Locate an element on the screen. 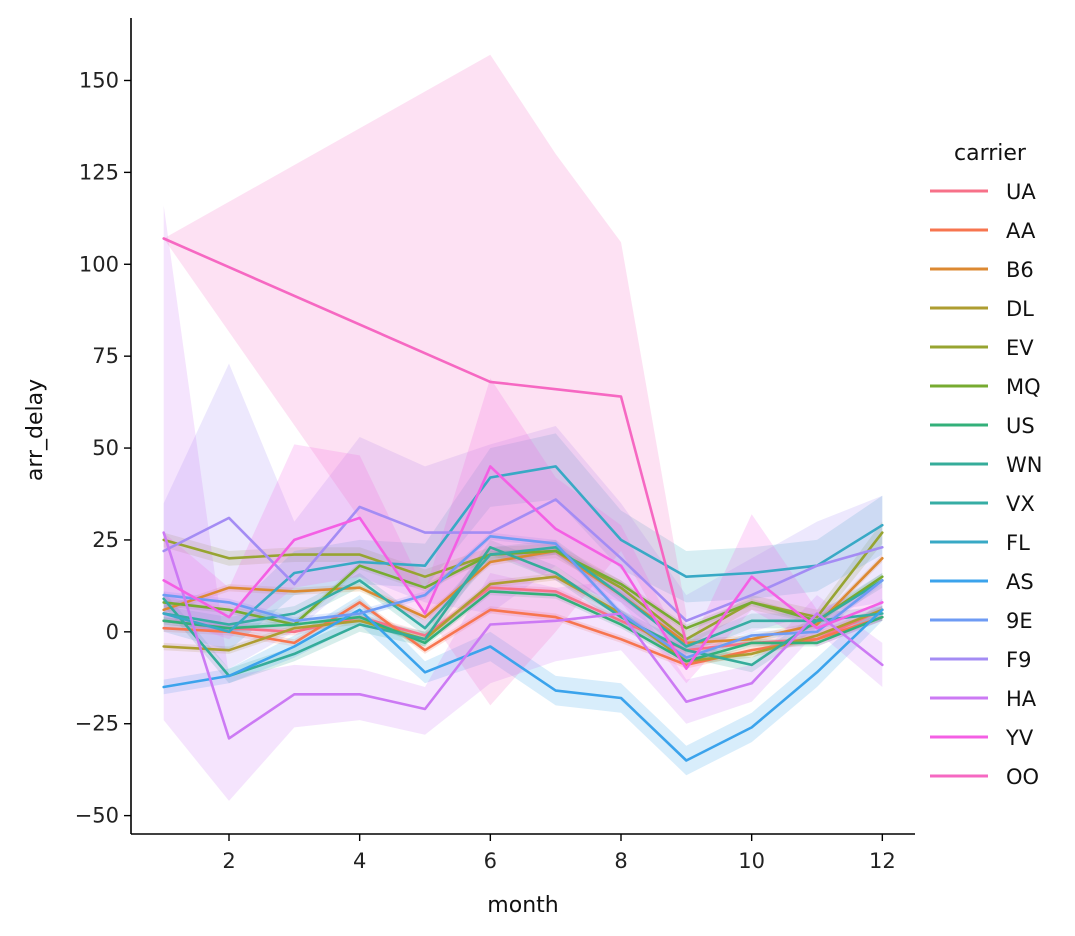  line-mq is located at coordinates (523, 589).